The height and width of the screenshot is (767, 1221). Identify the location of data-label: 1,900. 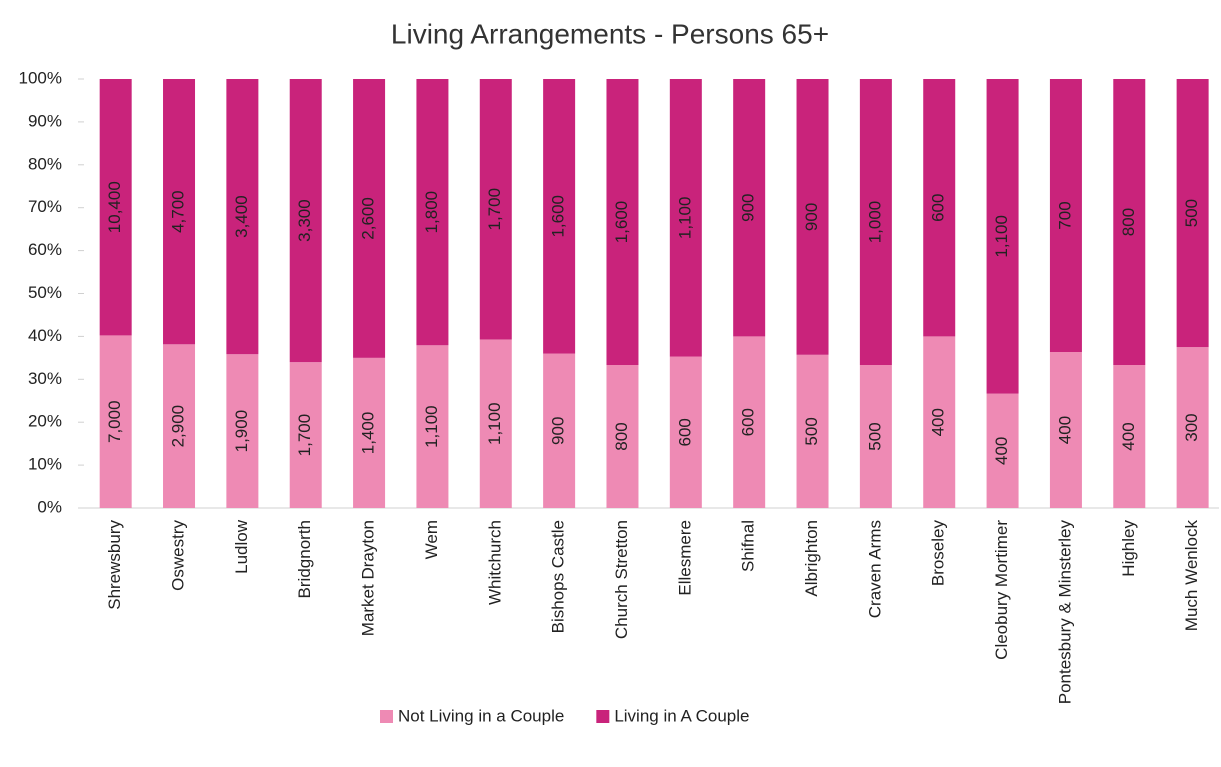
(241, 431).